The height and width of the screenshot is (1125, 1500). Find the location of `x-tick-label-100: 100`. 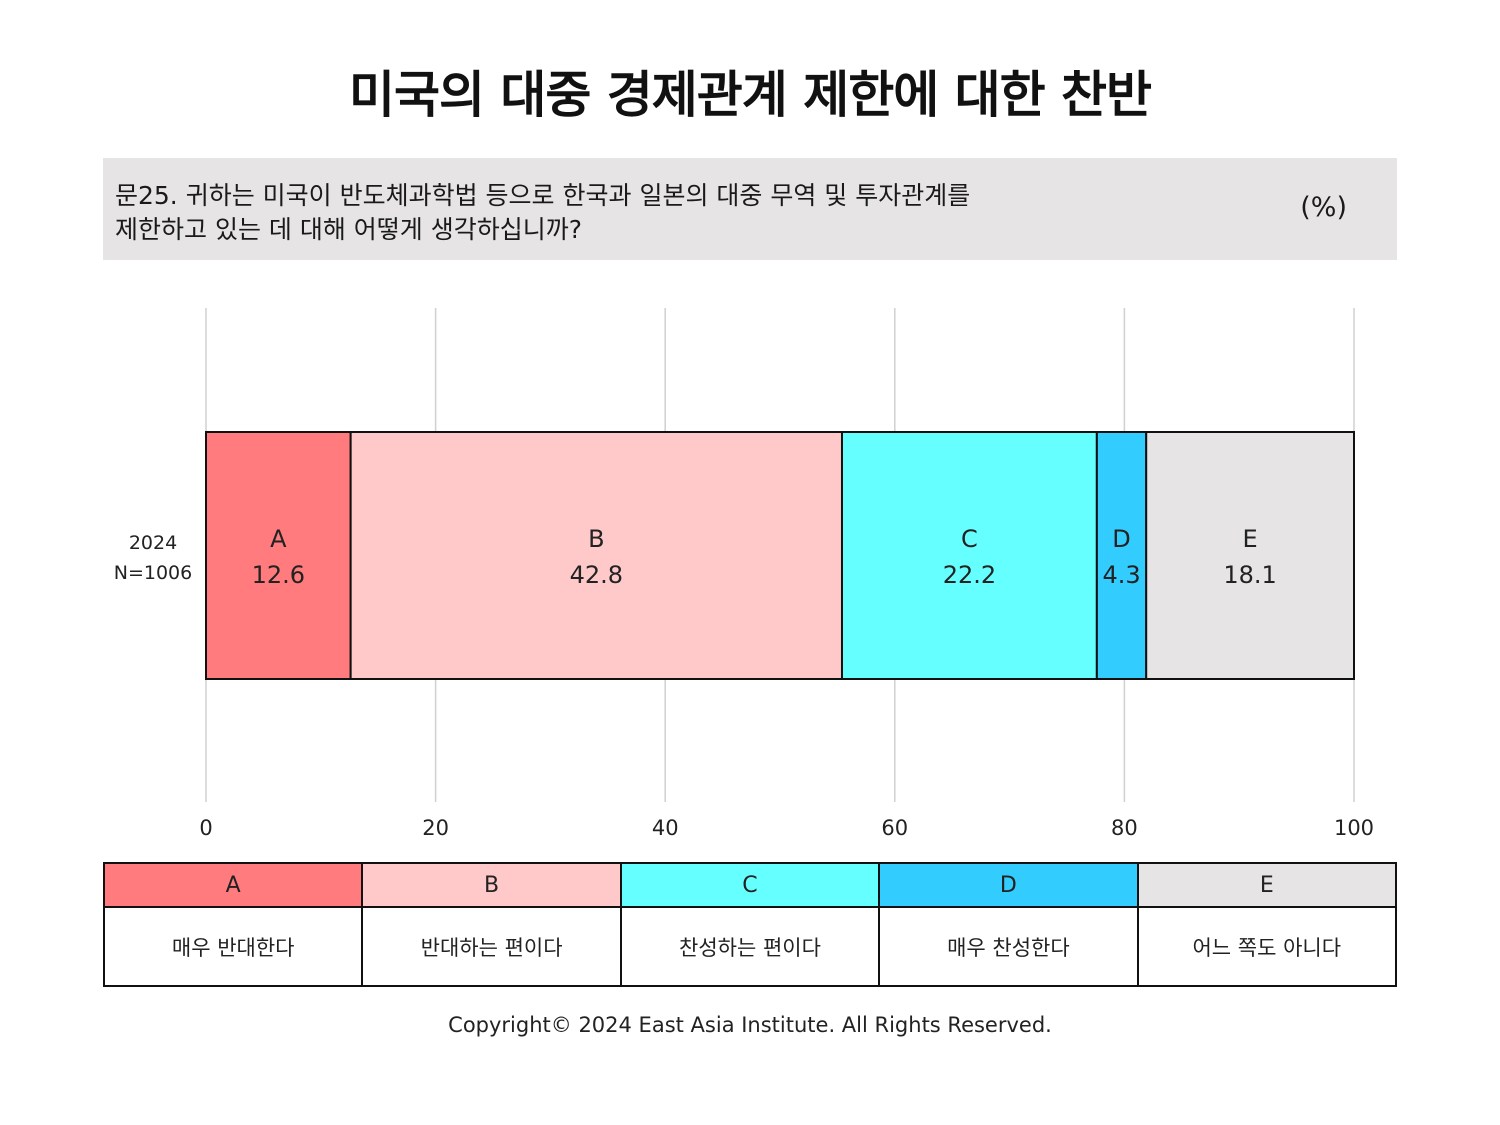

x-tick-label-100: 100 is located at coordinates (1354, 828).